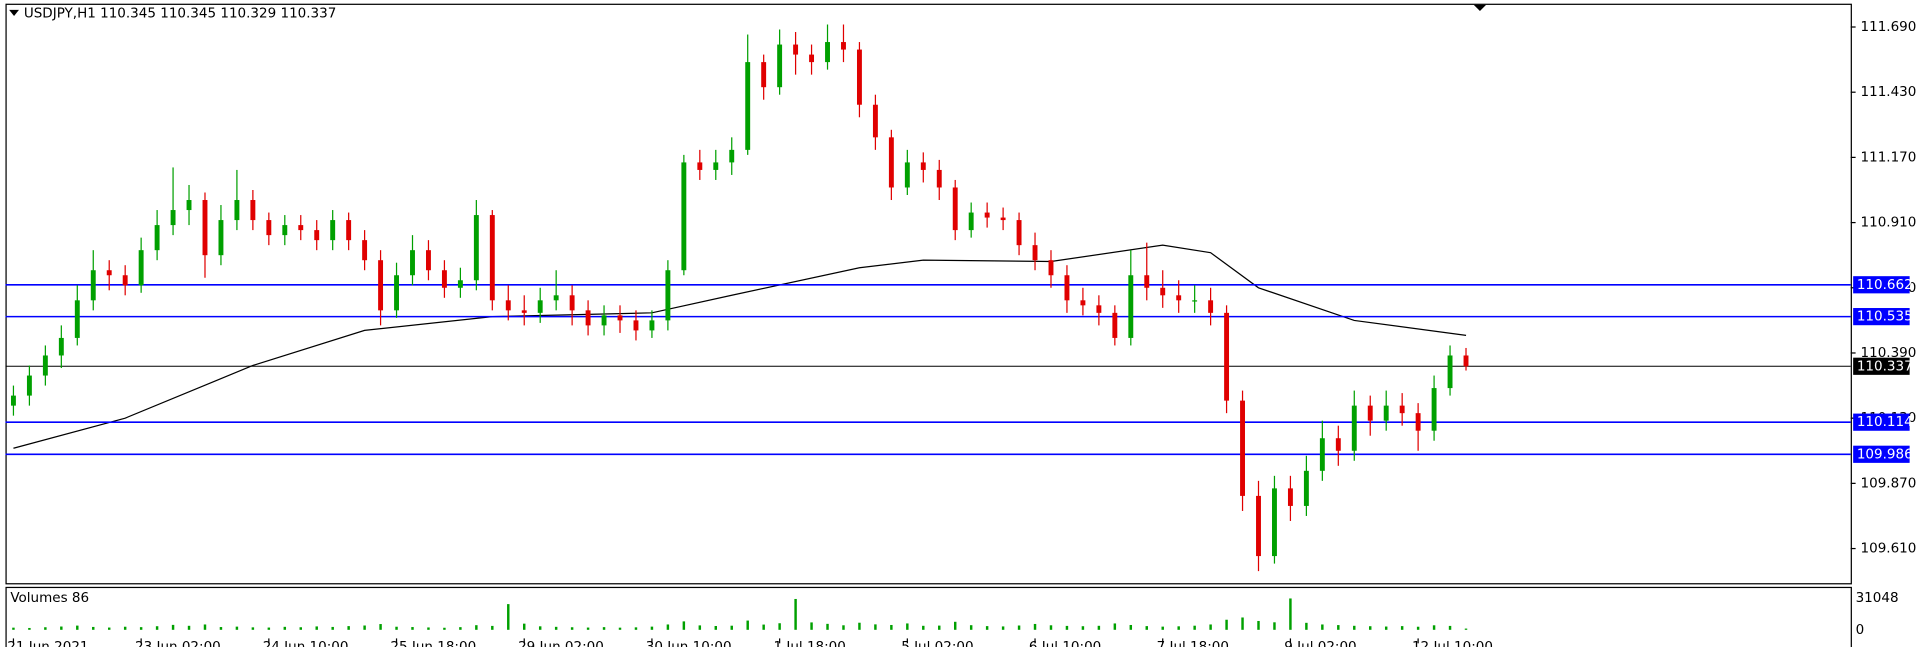 This screenshot has height=647, width=1920. Describe the element at coordinates (128, 14) in the screenshot. I see `header-open: 110.345` at that location.